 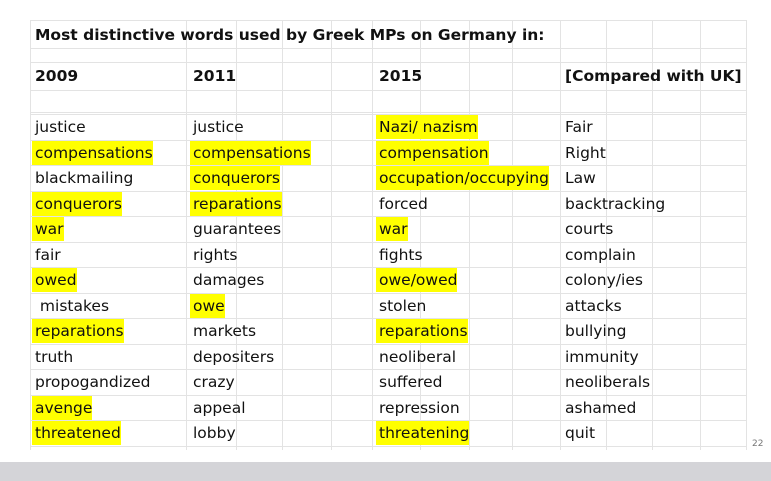 What do you see at coordinates (580, 433) in the screenshot?
I see `word-cell: quit` at bounding box center [580, 433].